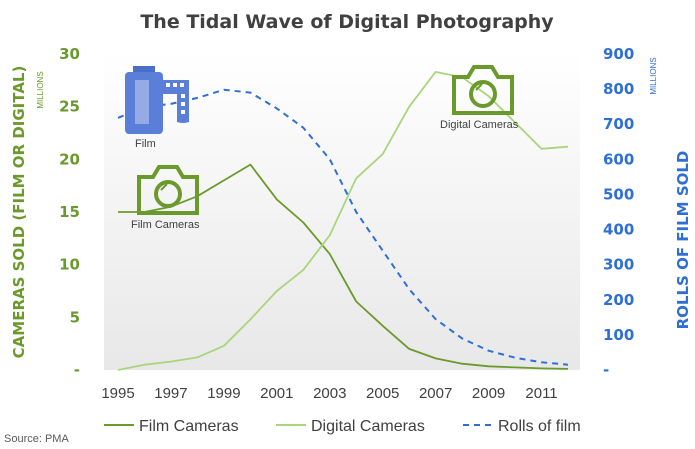 This screenshot has width=695, height=449. I want to click on x-tick-label: 2009, so click(488, 393).